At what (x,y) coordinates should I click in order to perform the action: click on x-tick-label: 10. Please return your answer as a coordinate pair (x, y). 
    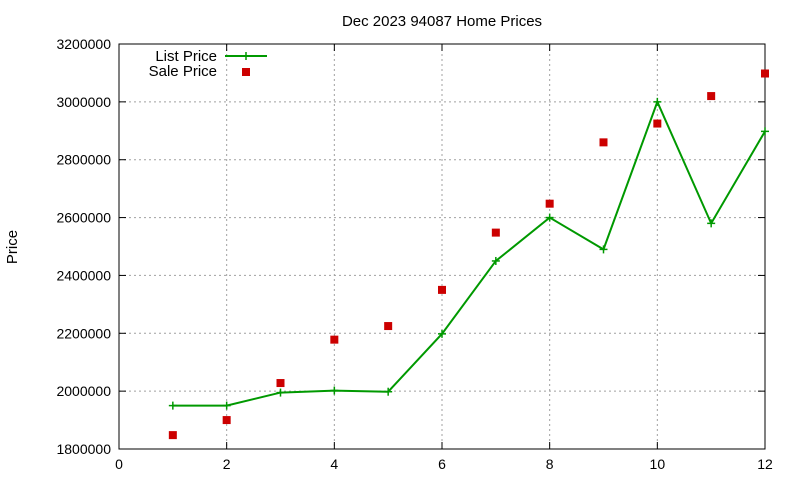
    Looking at the image, I should click on (658, 464).